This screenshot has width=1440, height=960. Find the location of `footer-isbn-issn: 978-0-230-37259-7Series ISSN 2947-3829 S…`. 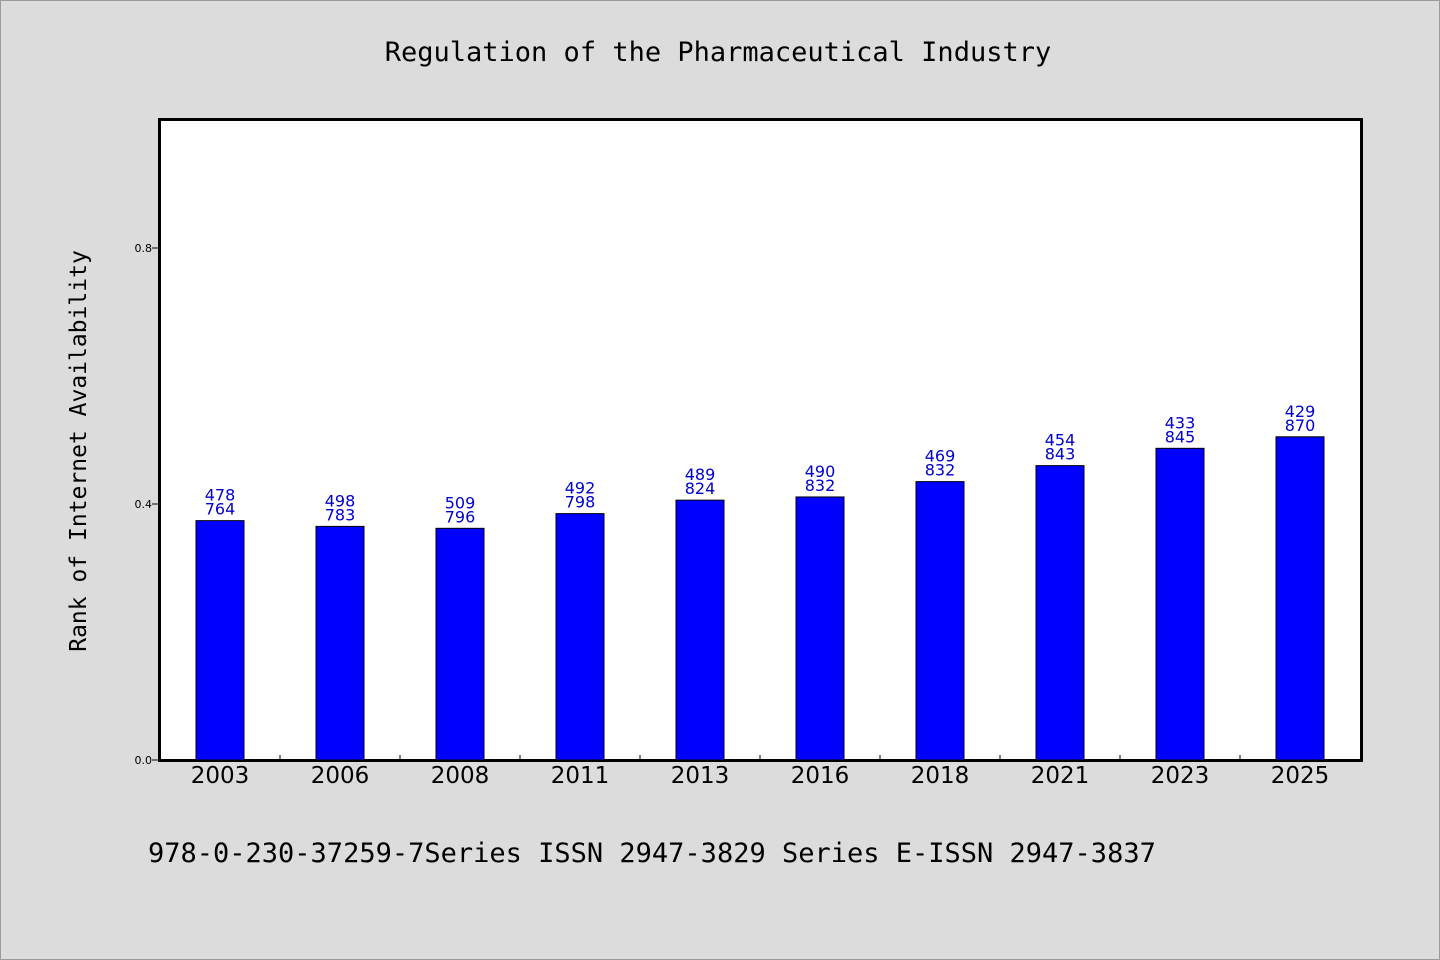

footer-isbn-issn: 978-0-230-37259-7Series ISSN 2947-3829 S… is located at coordinates (652, 853).